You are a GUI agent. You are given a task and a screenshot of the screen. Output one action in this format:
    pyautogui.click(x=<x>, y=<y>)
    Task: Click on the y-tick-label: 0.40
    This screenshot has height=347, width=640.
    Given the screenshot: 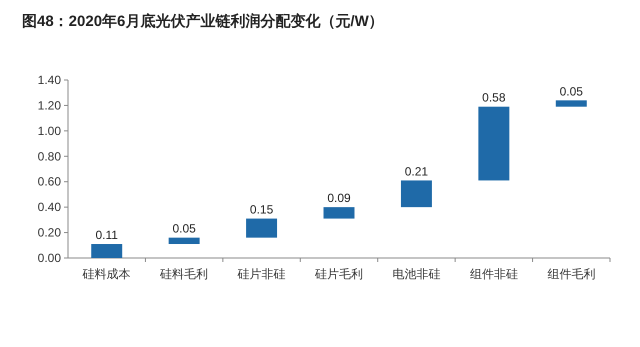 What is the action you would take?
    pyautogui.click(x=50, y=207)
    